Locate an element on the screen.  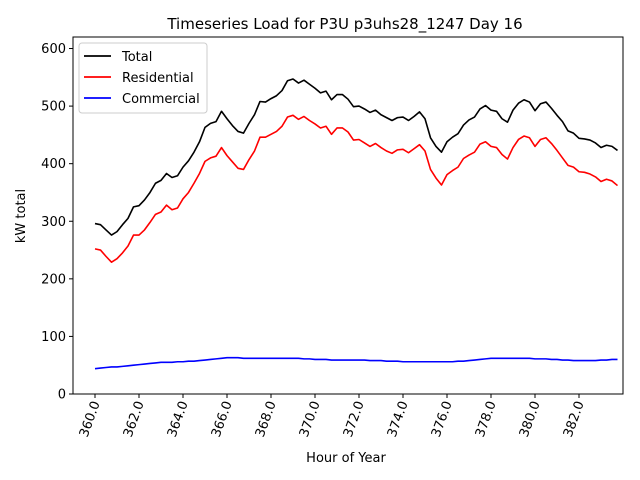
x-tick-label: 382.0 is located at coordinates (574, 419).